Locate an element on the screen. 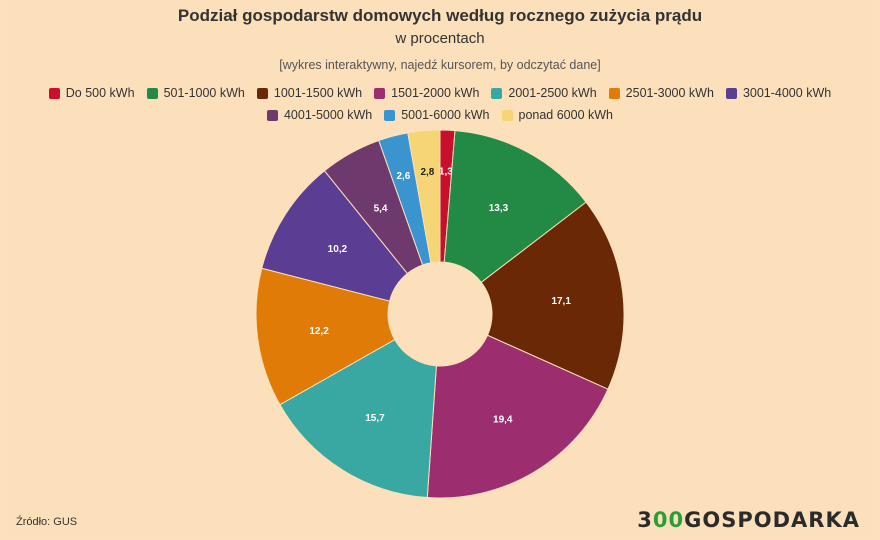 The height and width of the screenshot is (540, 880). legend-item: 1001-1500 kWh is located at coordinates (309, 93).